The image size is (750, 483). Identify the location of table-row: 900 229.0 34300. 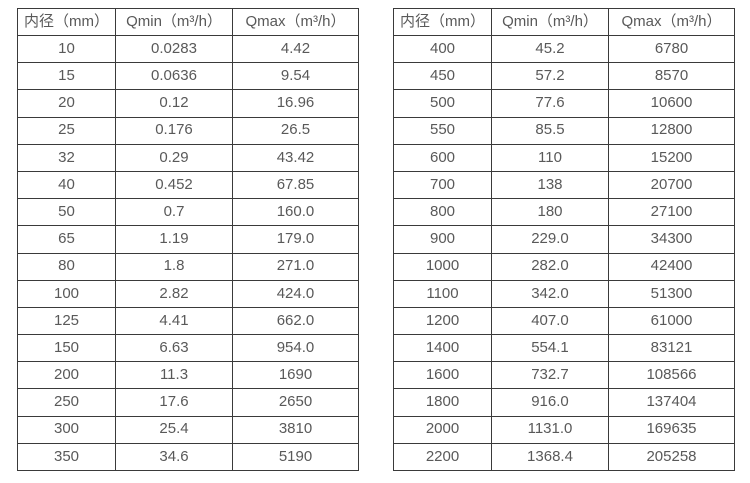
(564, 239).